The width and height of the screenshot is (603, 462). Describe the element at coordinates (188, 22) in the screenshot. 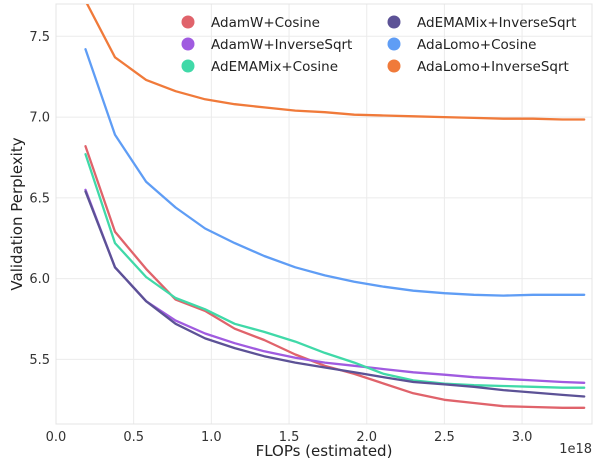

I see `legend-marker-adamw-cosine` at that location.